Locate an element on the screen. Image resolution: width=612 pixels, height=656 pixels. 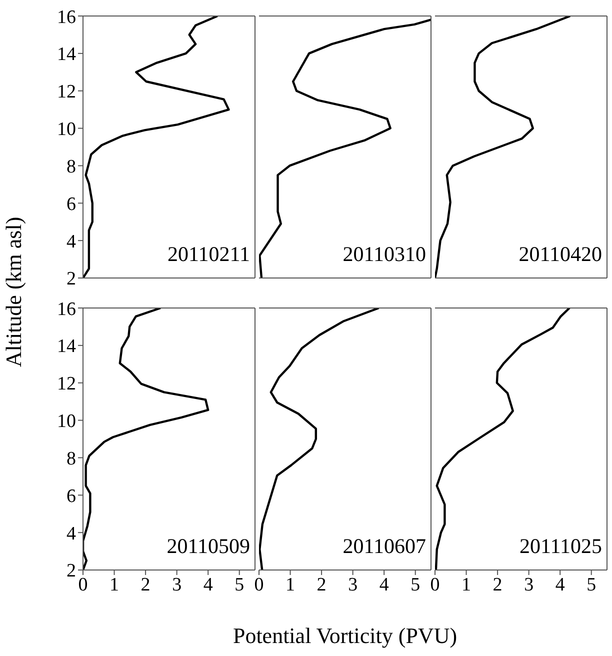
annotation: 20111025 is located at coordinates (561, 546).